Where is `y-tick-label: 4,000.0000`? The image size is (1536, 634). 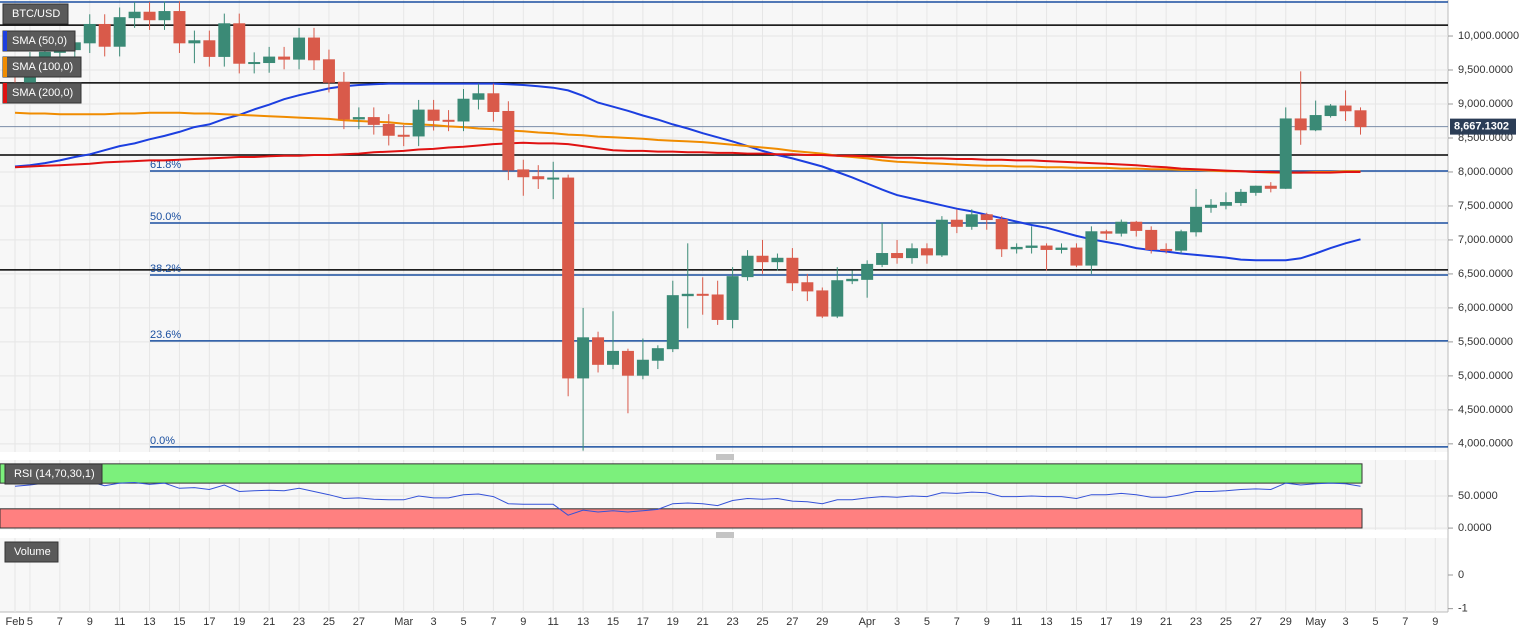 y-tick-label: 4,000.0000 is located at coordinates (1485, 444).